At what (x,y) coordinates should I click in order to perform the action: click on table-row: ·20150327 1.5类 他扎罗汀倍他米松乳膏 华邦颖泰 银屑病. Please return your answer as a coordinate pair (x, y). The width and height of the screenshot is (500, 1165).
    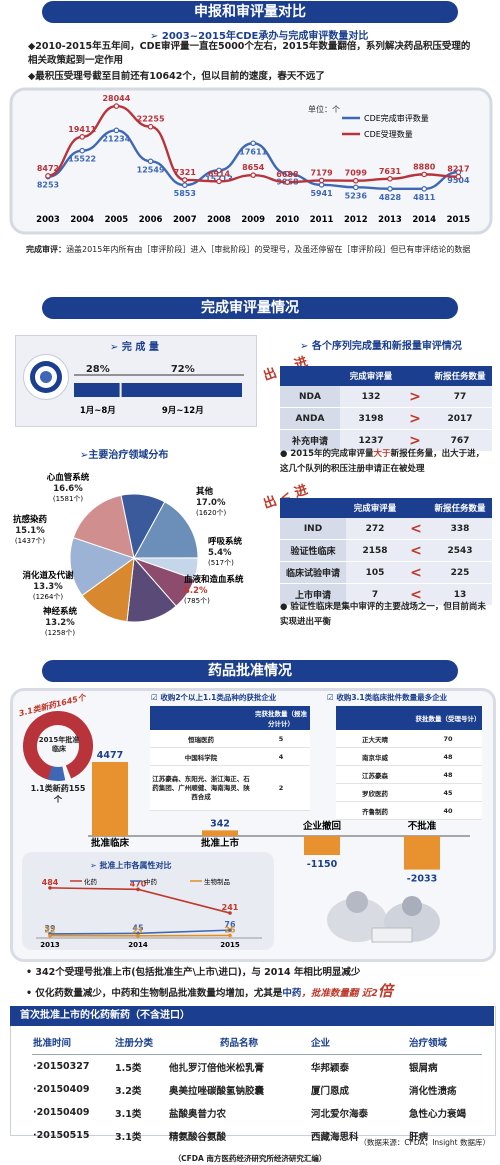
    Looking at the image, I should click on (257, 1067).